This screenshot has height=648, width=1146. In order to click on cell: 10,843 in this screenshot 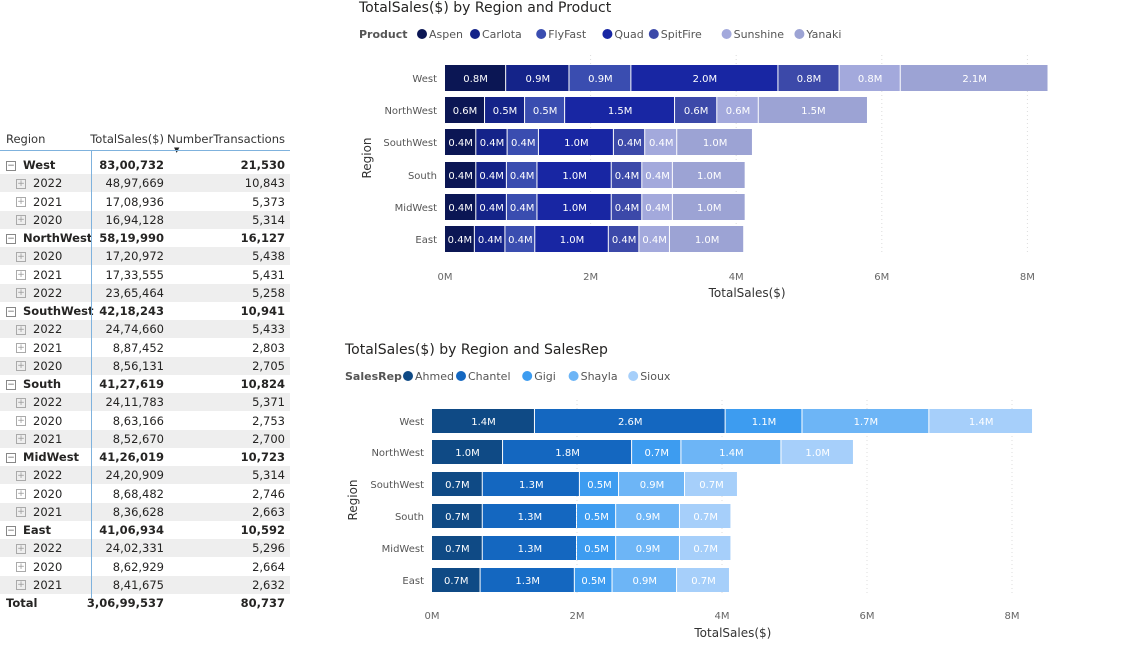, I will do `click(265, 183)`.